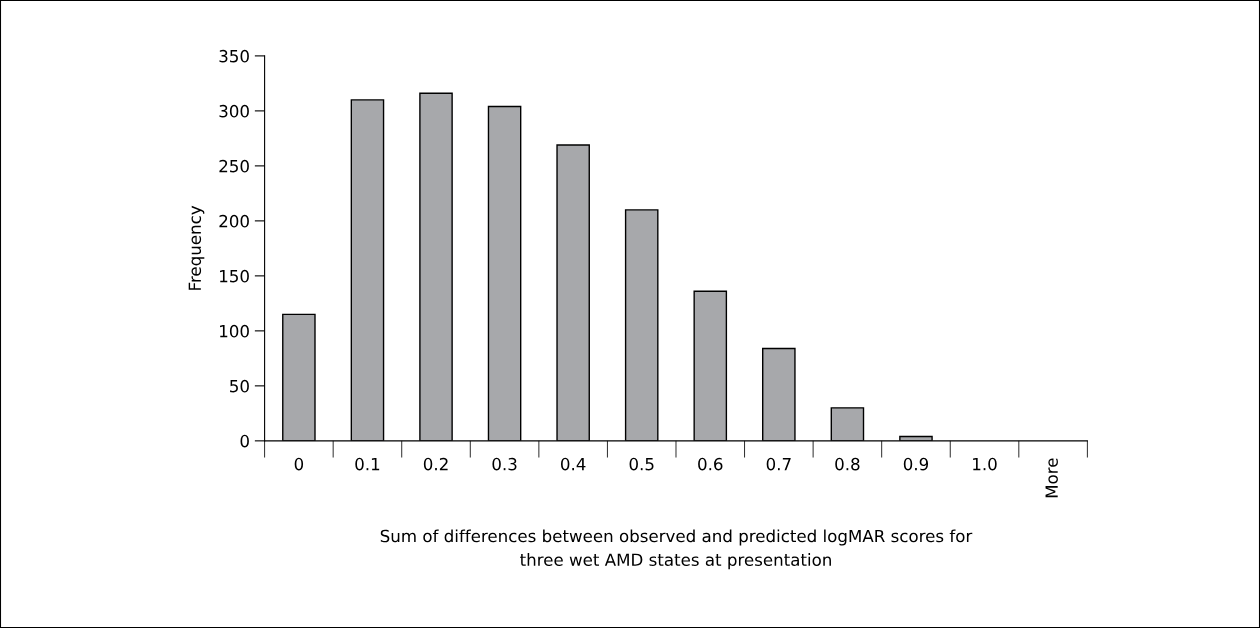 This screenshot has width=1260, height=628. Describe the element at coordinates (234, 331) in the screenshot. I see `y-tick-label: 100` at that location.